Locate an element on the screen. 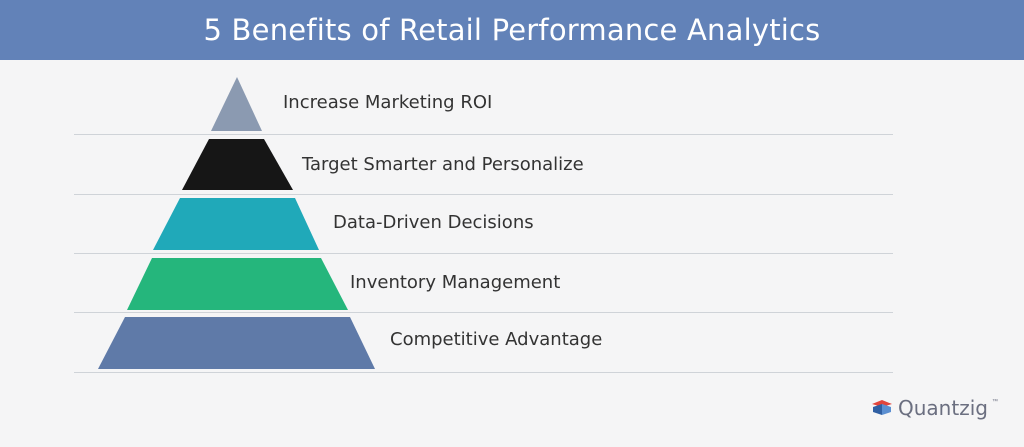  tier-label-2: Target Smarter and Personalize is located at coordinates (443, 164).